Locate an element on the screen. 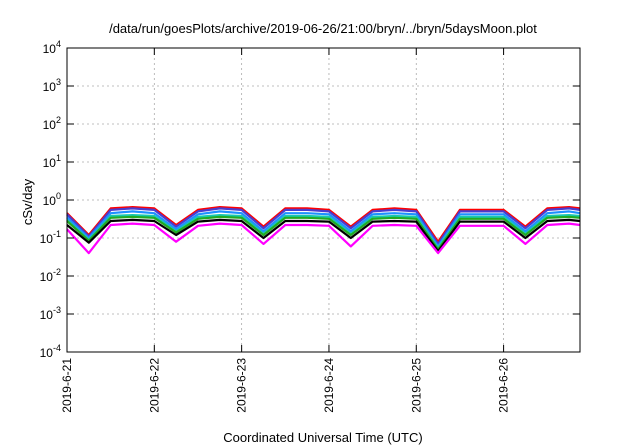 This screenshot has width=640, height=448. y-tick-label: 10⁴ is located at coordinates (52, 47).